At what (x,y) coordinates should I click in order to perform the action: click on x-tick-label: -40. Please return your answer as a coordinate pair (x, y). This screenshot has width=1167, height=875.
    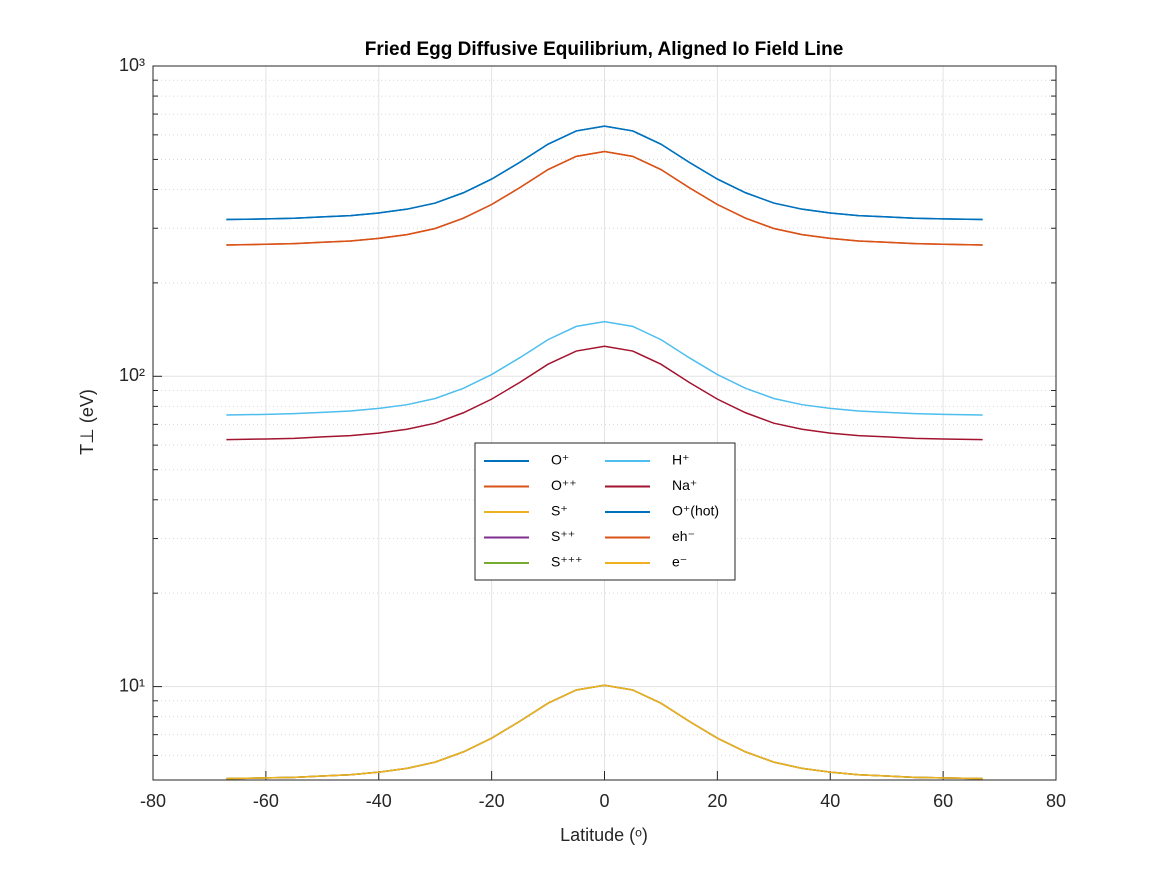
    Looking at the image, I should click on (379, 801).